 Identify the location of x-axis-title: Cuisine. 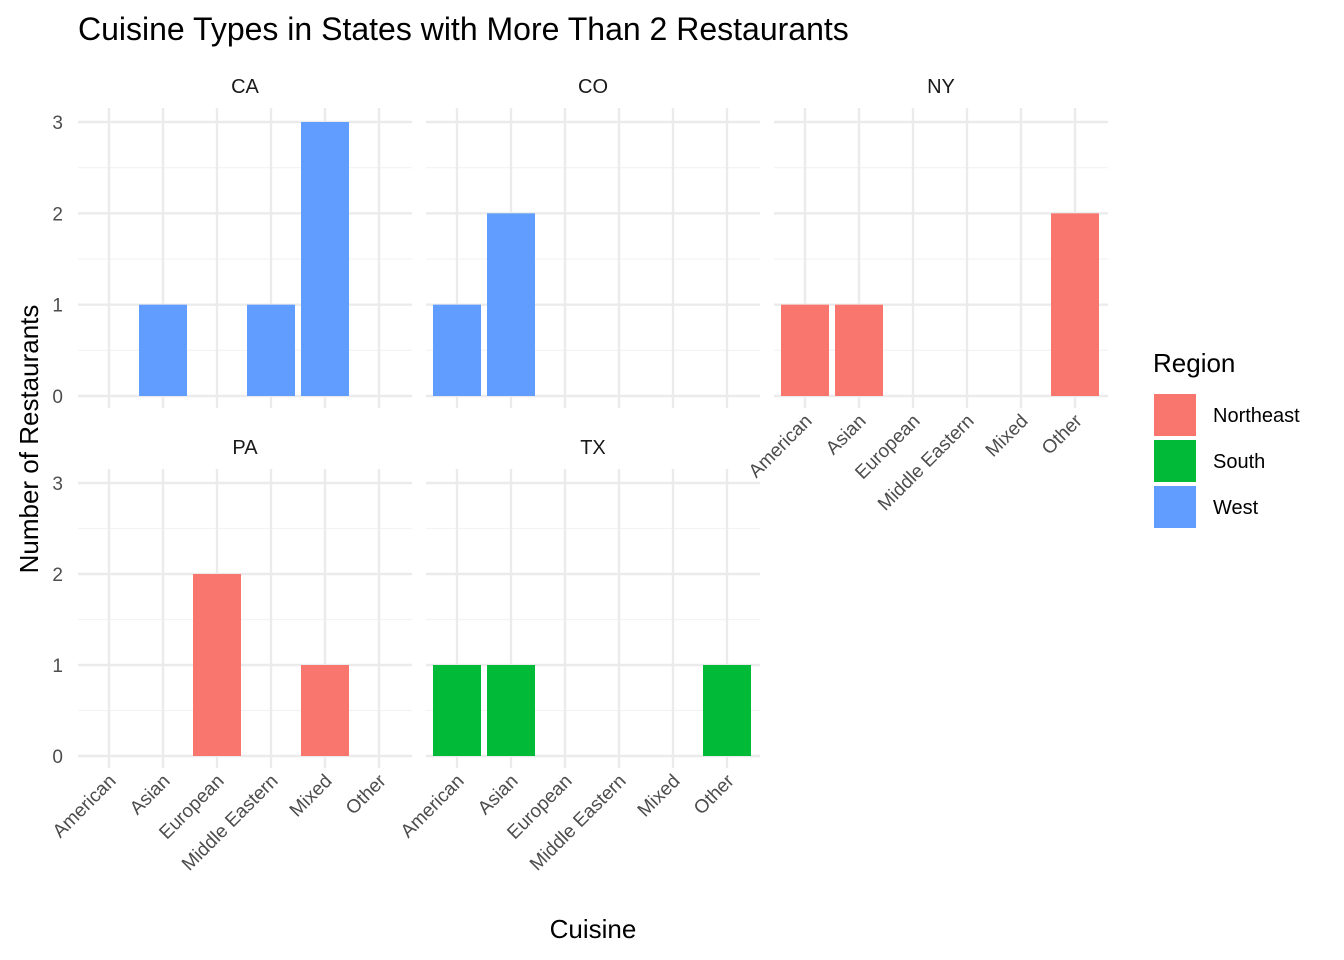
(593, 929).